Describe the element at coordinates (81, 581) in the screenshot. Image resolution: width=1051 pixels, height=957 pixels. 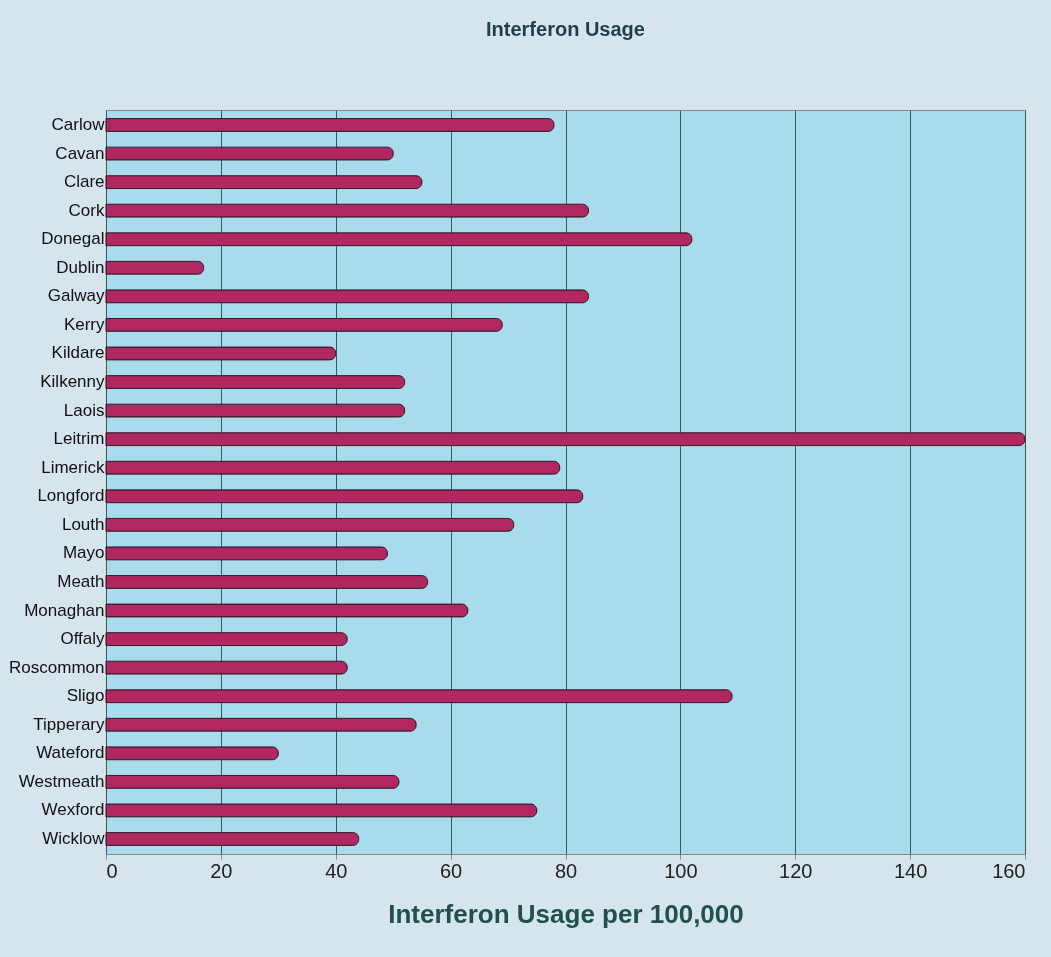
I see `y-tick-label: Meath` at that location.